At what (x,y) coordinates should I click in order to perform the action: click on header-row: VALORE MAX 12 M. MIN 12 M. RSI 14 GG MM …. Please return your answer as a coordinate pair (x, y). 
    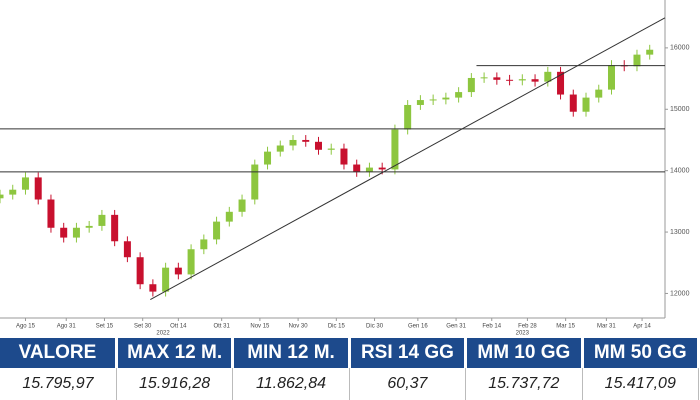
    Looking at the image, I should click on (350, 353).